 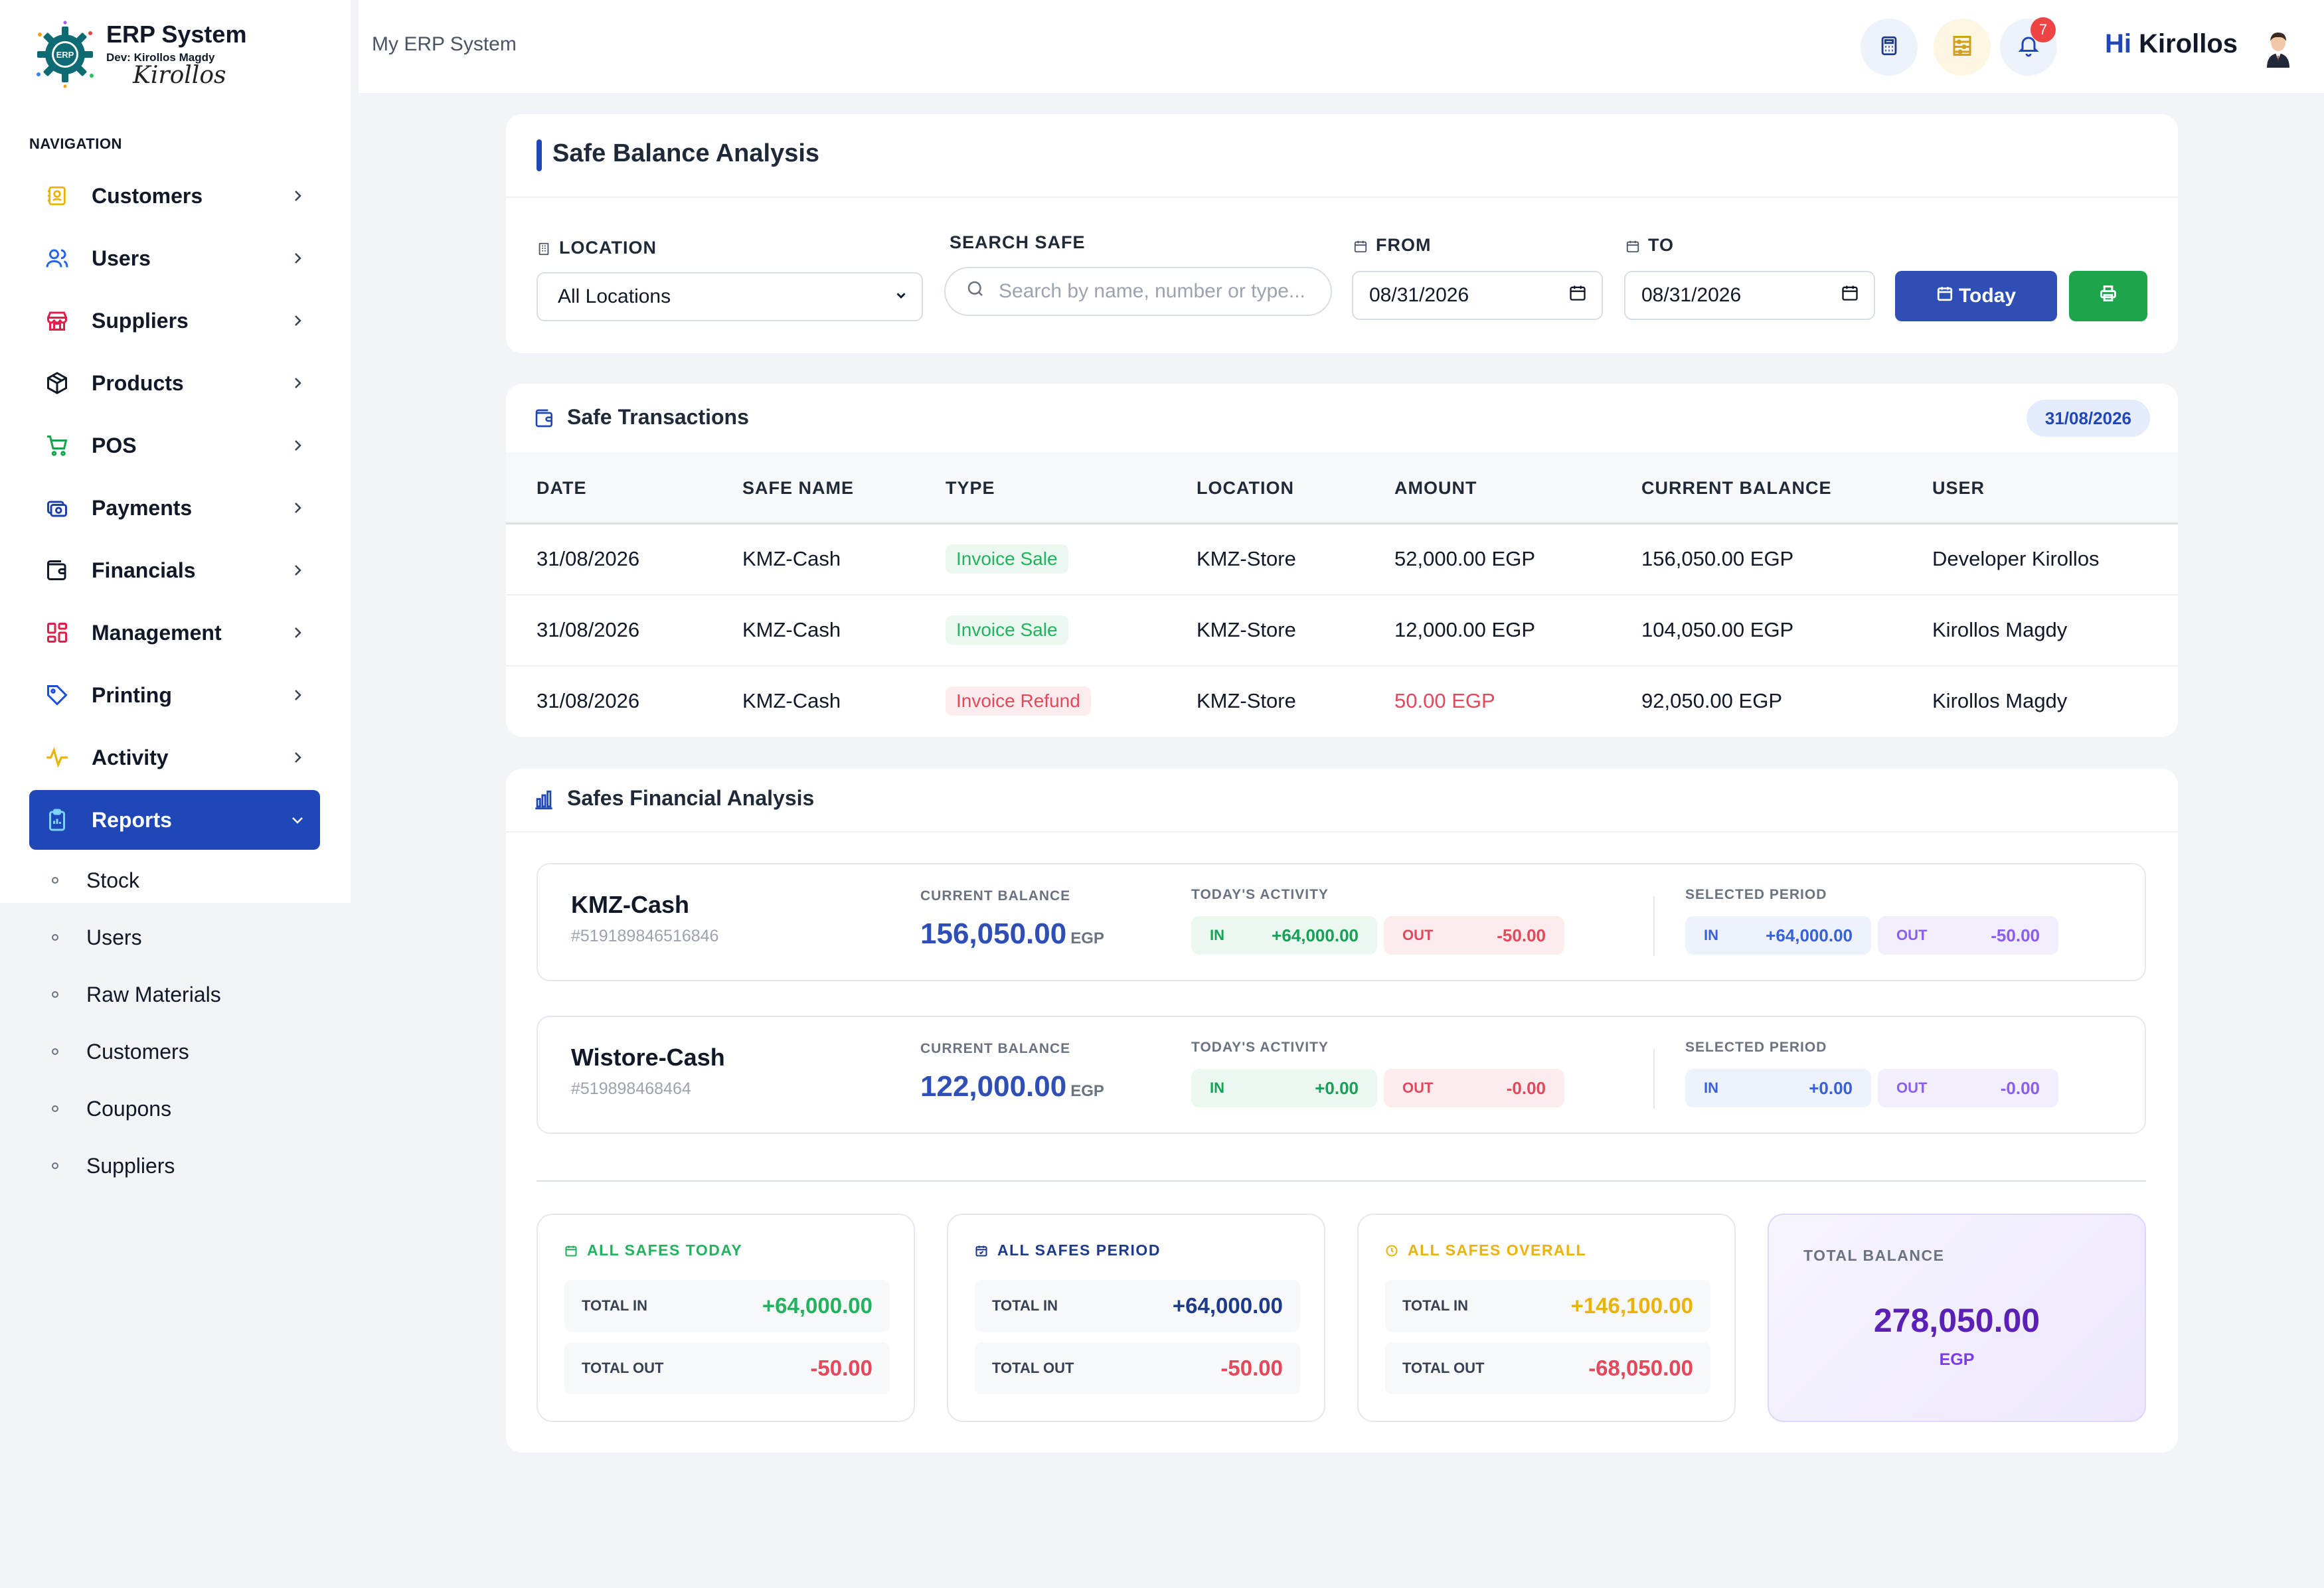 I want to click on period-in-value: +64,000.00, so click(x=1810, y=935).